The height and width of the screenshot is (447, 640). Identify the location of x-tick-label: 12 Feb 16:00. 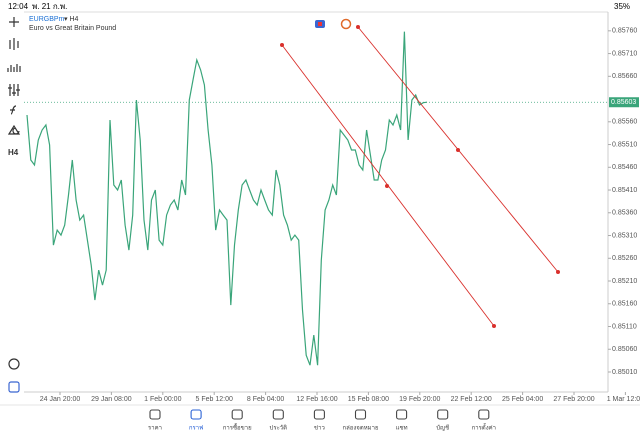
(316, 399).